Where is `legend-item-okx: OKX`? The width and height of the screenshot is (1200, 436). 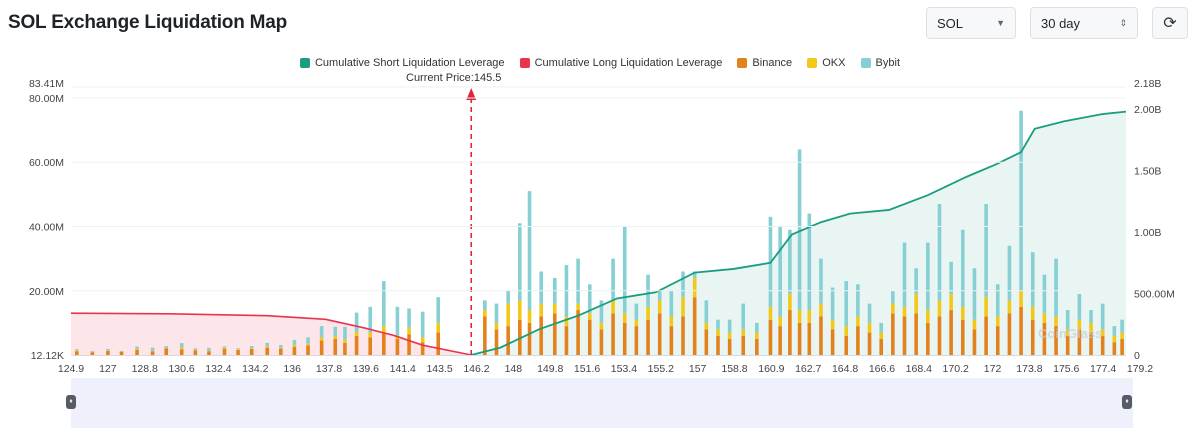
legend-item-okx: OKX is located at coordinates (826, 63).